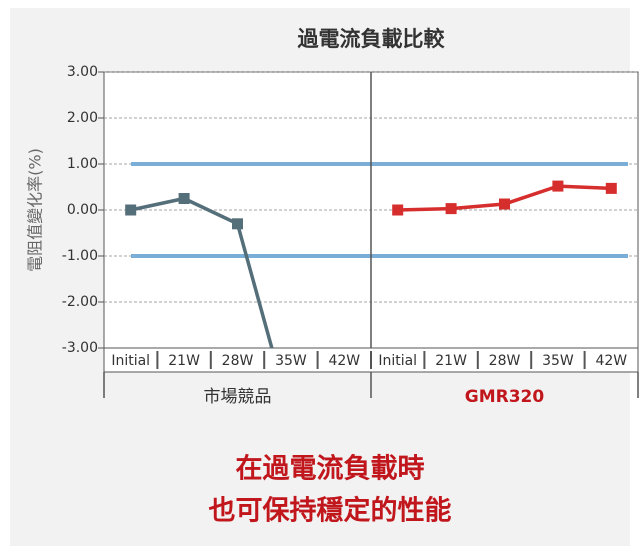  Describe the element at coordinates (372, 39) in the screenshot. I see `chart-title: 過電流負載比較` at that location.